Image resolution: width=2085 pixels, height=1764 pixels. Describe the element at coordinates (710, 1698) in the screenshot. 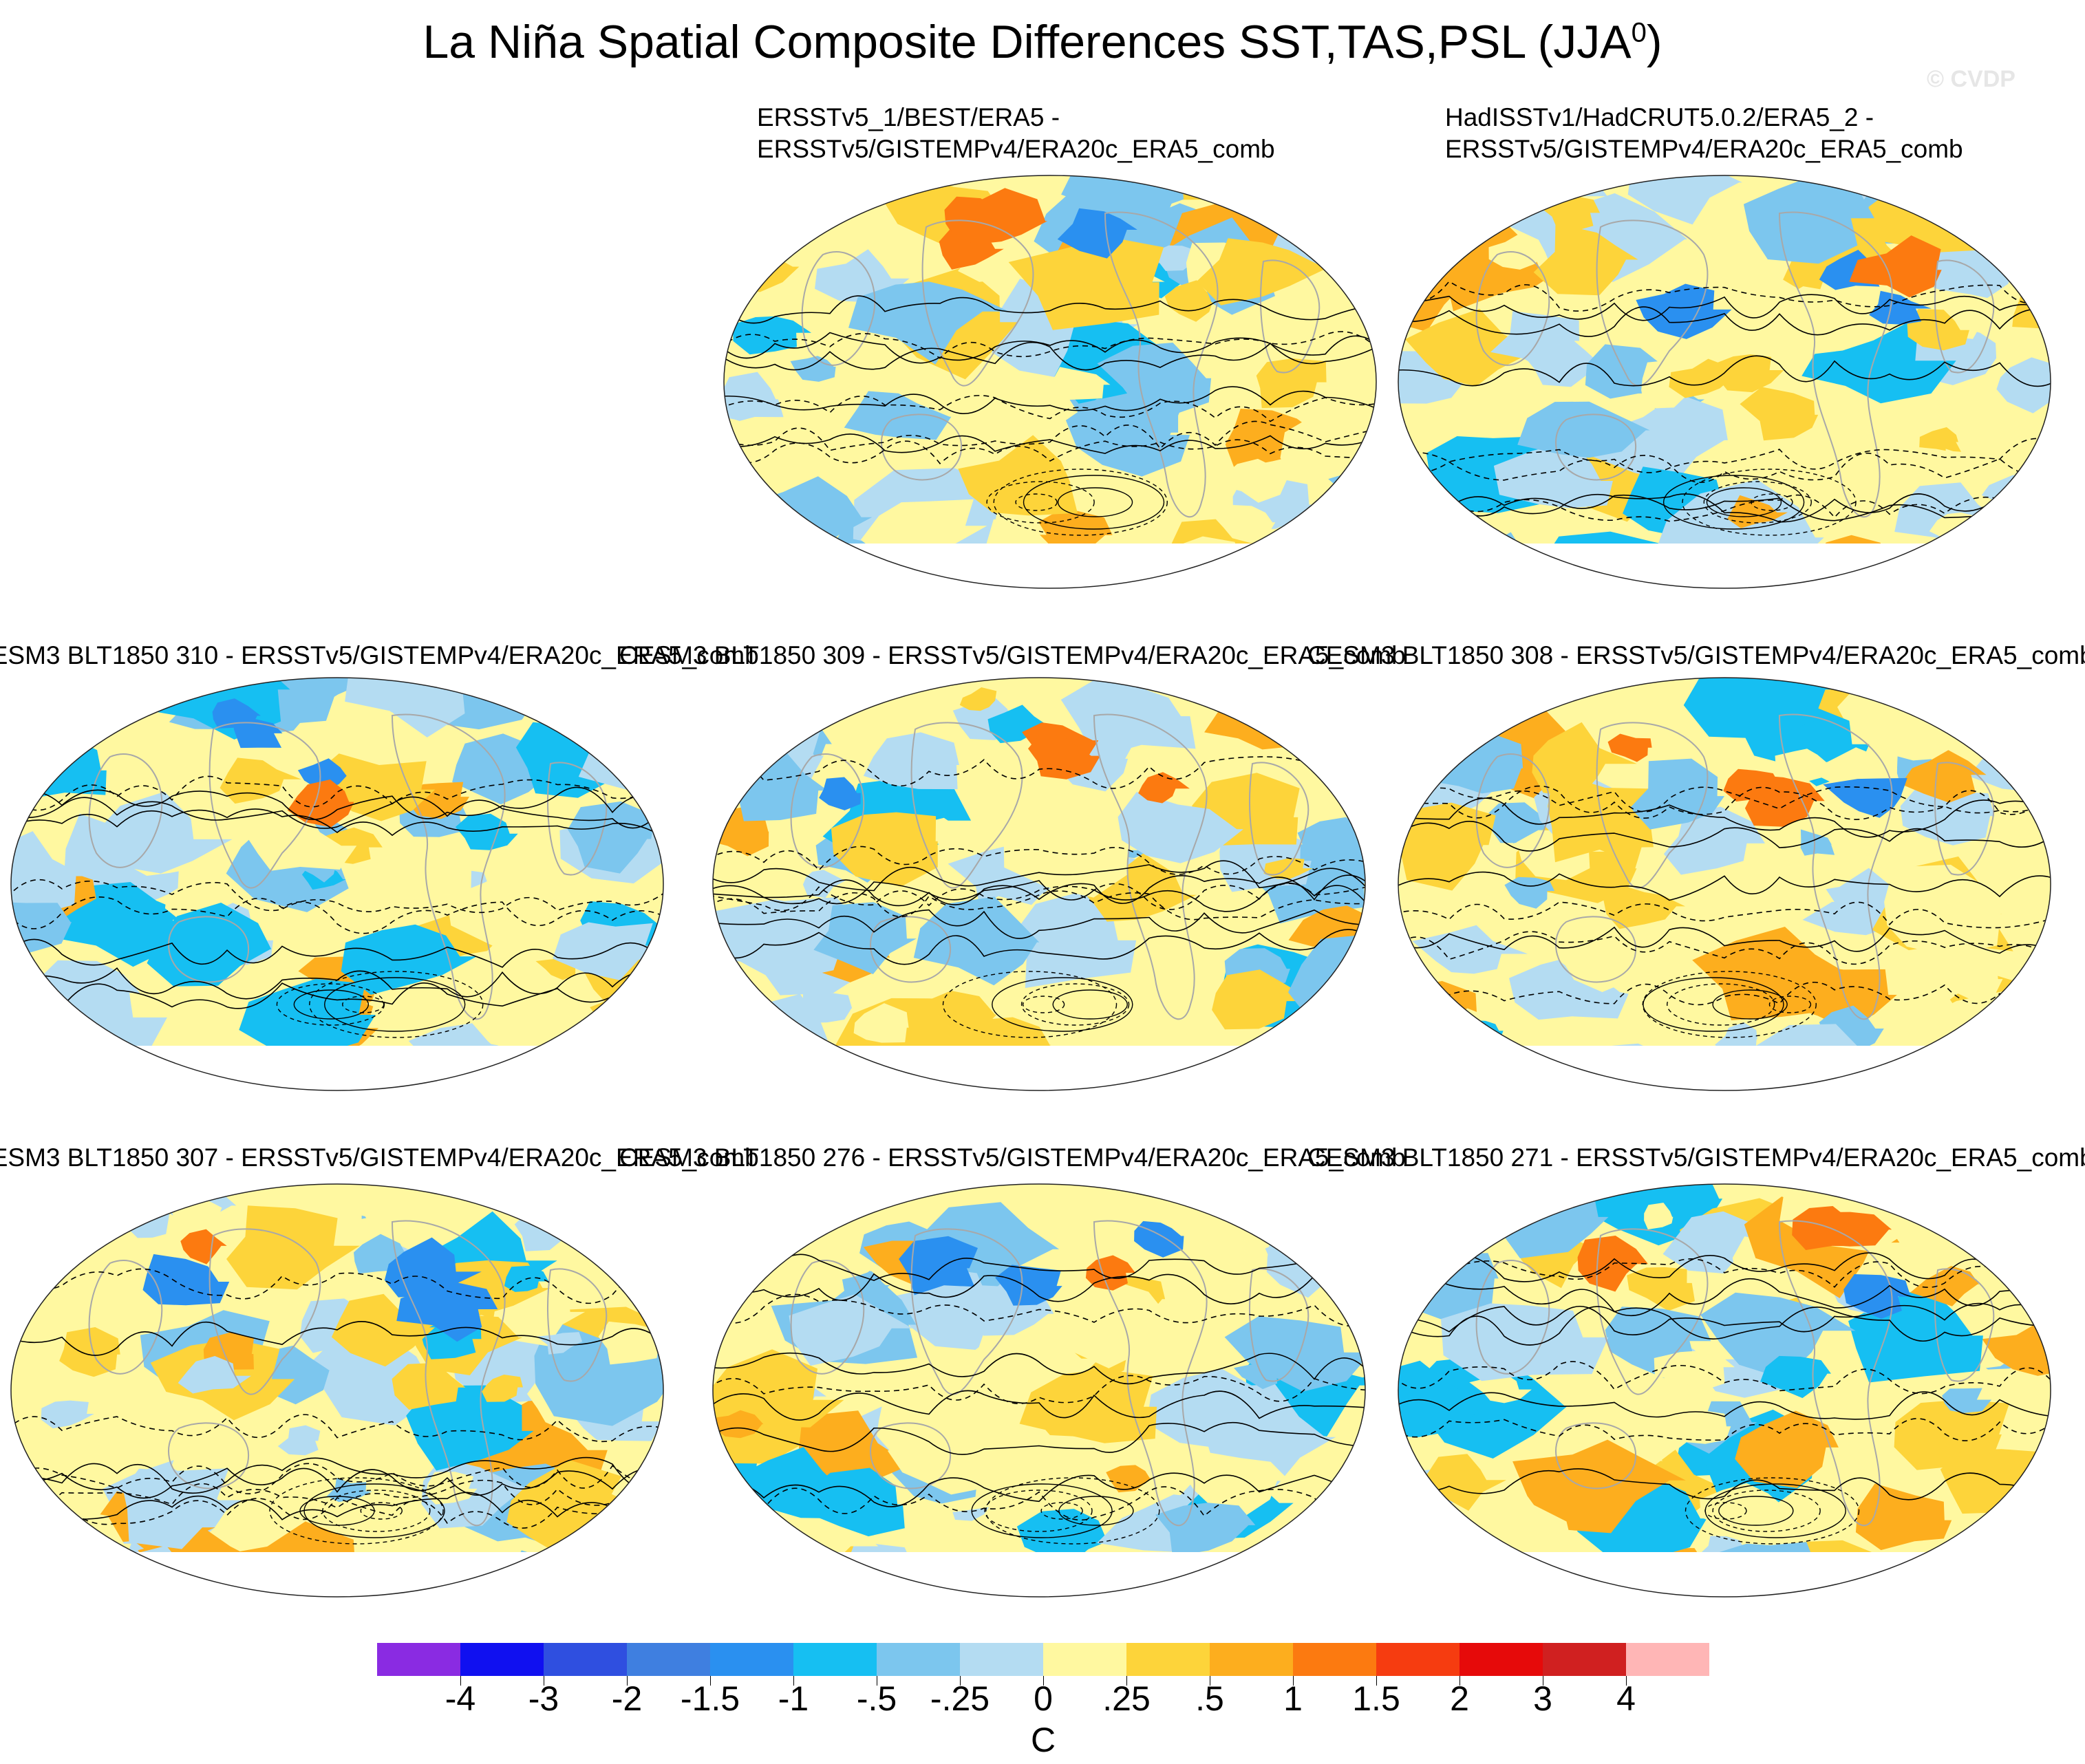

I see `colorbar-label: -1.5` at that location.